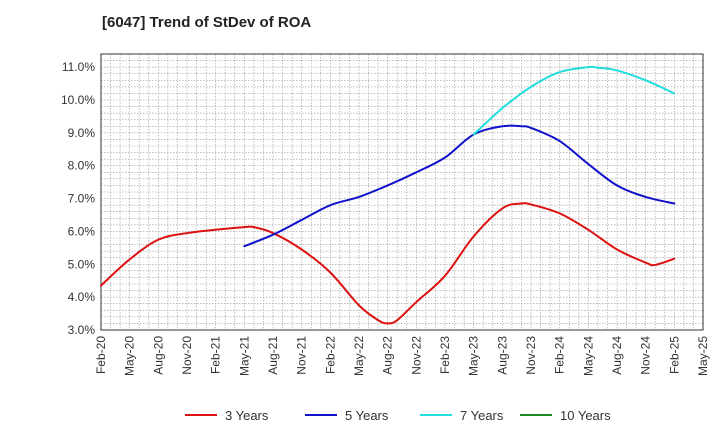  What do you see at coordinates (502, 355) in the screenshot?
I see `x-tick-label: Aug-23` at bounding box center [502, 355].